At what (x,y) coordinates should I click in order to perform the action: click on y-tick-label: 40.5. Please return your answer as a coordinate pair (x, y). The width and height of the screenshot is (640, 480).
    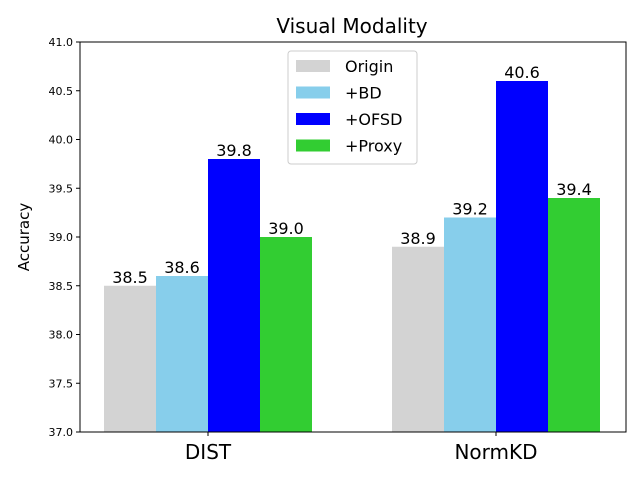
    Looking at the image, I should click on (61, 91).